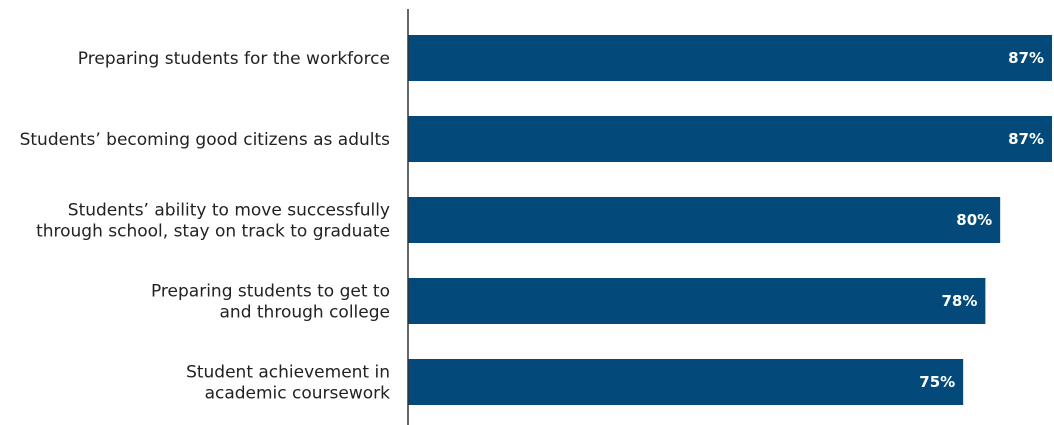  I want to click on category-label: Student achievement in, so click(288, 373).